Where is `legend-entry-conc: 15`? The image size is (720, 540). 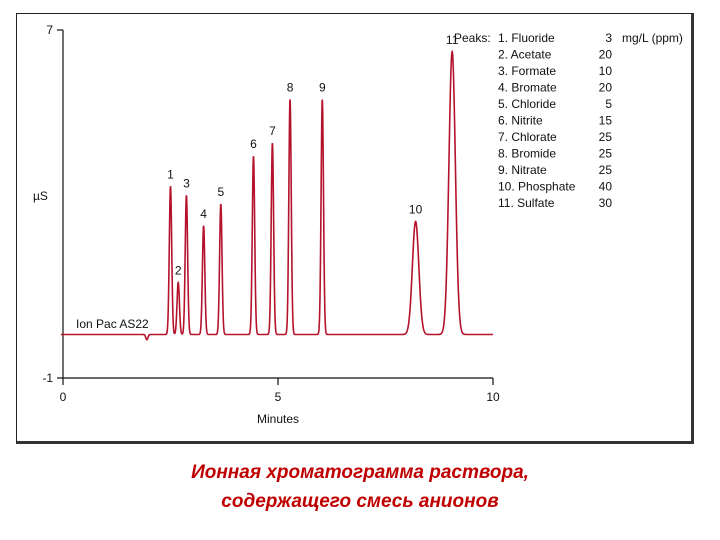 legend-entry-conc: 15 is located at coordinates (606, 121).